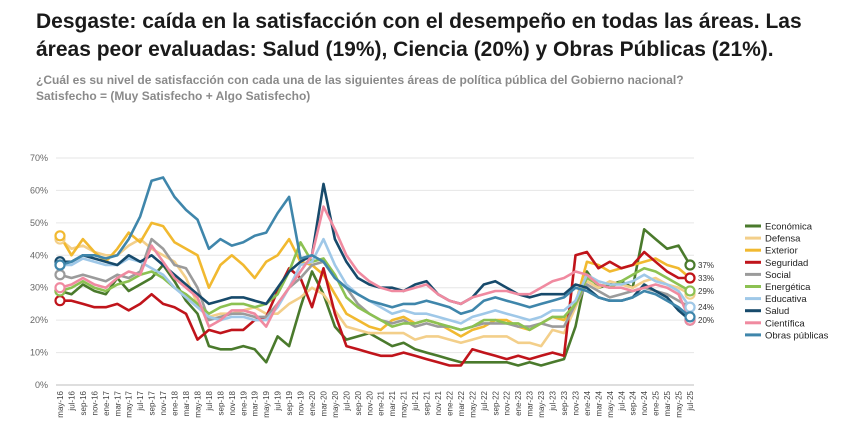  Describe the element at coordinates (60, 288) in the screenshot. I see `start-marker-cientifica` at that location.